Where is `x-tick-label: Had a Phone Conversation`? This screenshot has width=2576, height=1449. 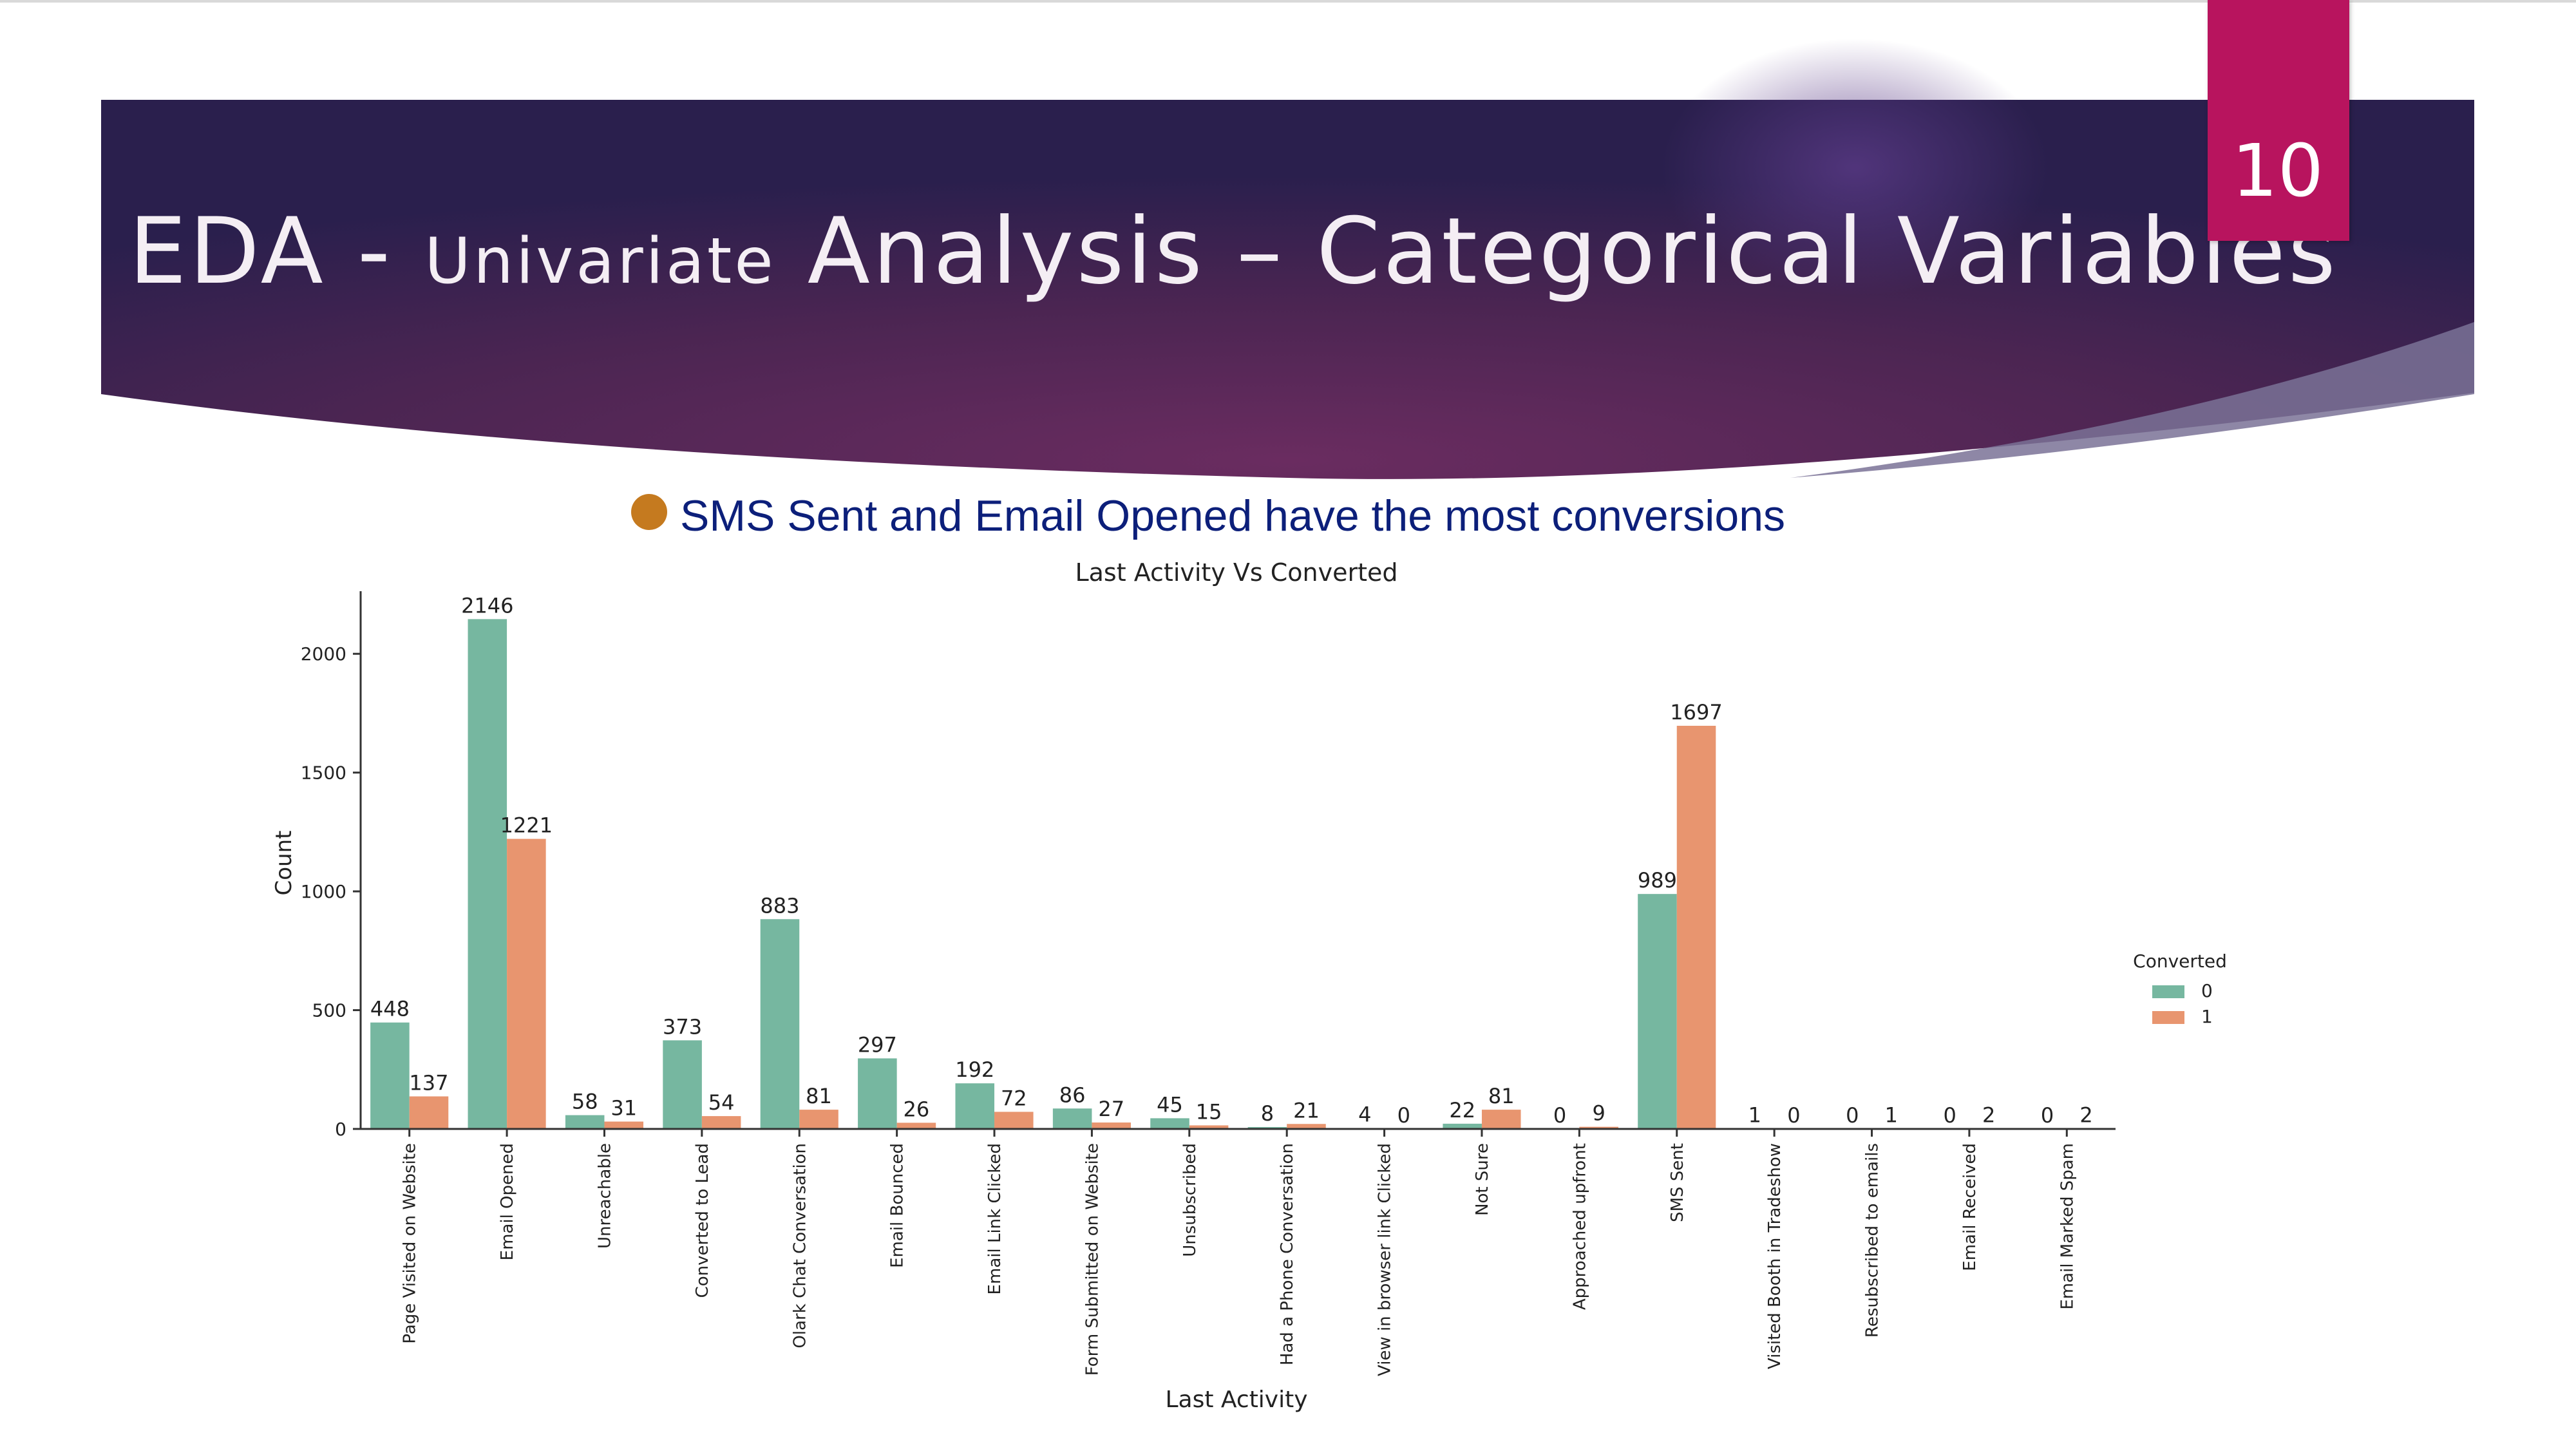 x-tick-label: Had a Phone Conversation is located at coordinates (1287, 1254).